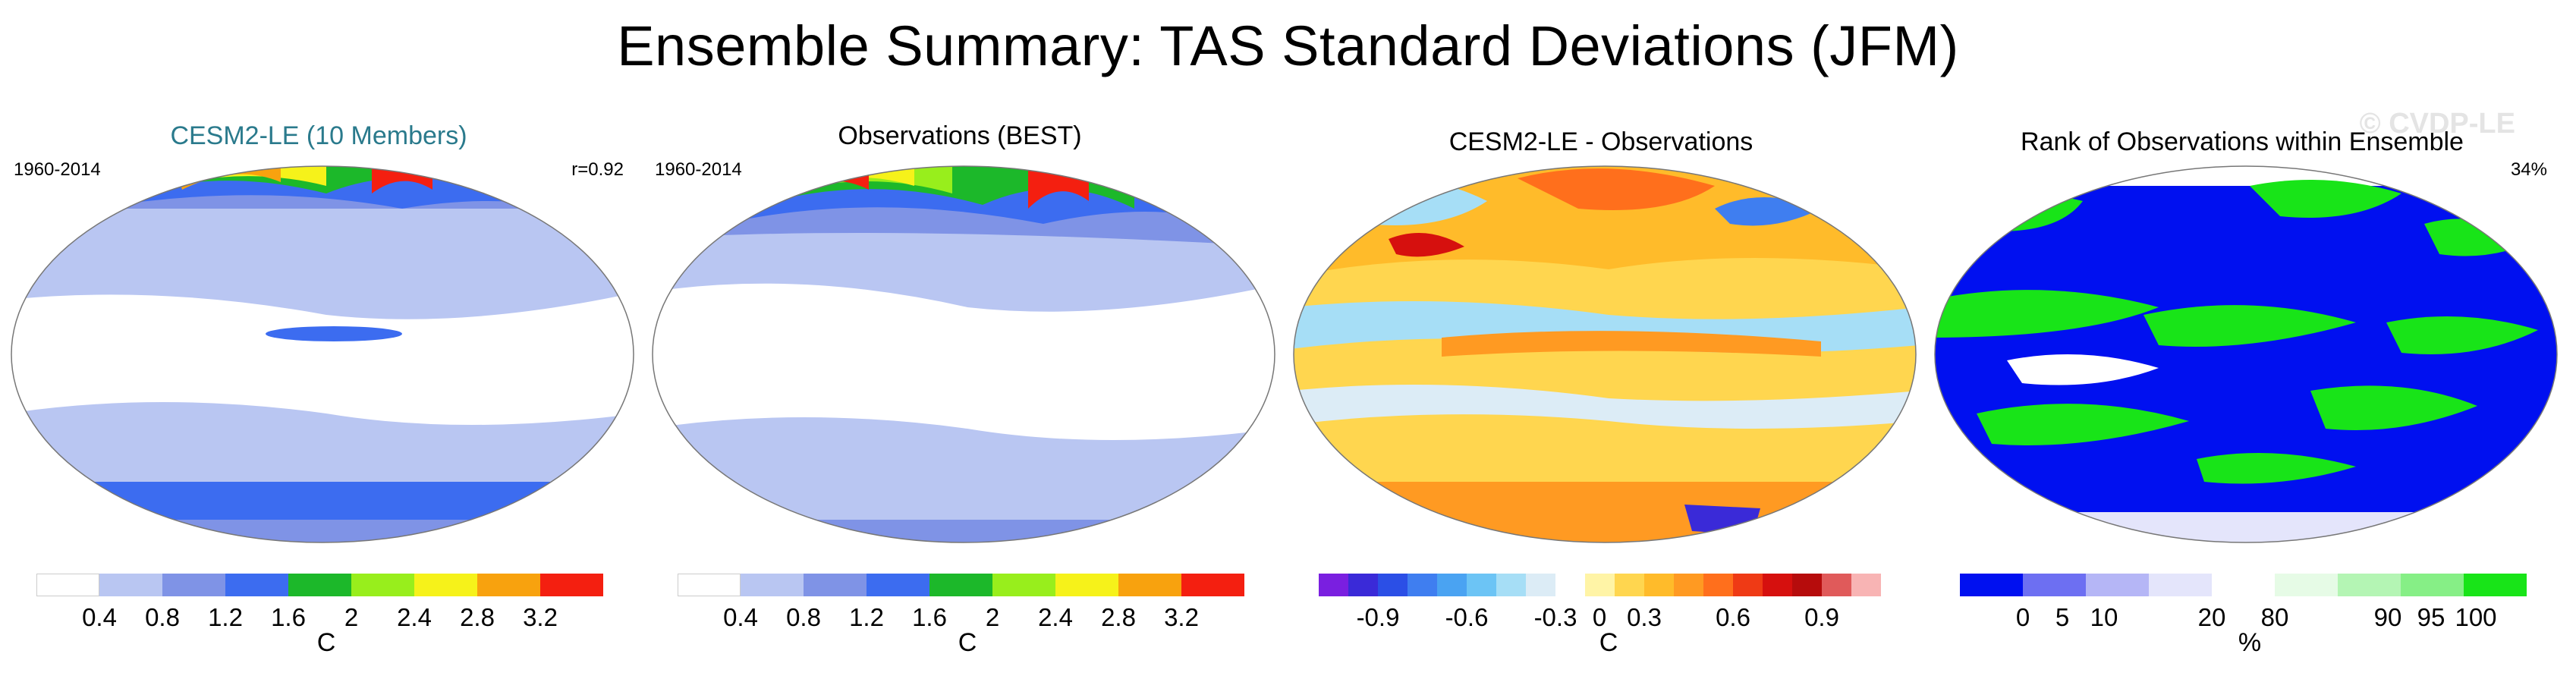 This screenshot has width=2576, height=676. What do you see at coordinates (2274, 617) in the screenshot?
I see `colorbar-tick: 80` at bounding box center [2274, 617].